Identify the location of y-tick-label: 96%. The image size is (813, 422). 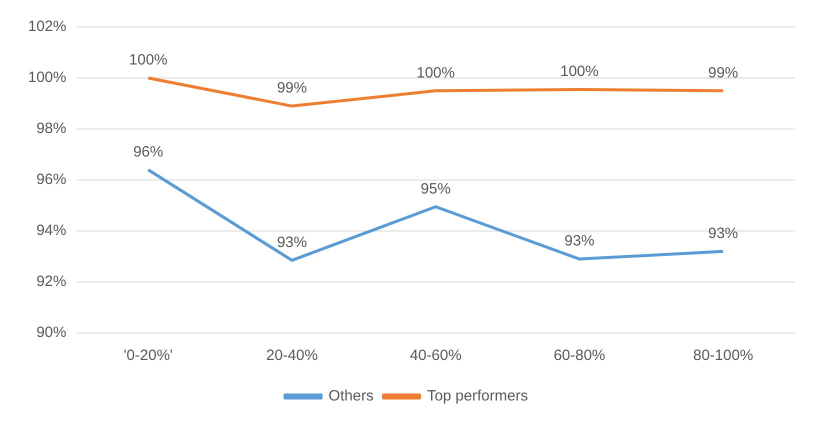
(51, 179).